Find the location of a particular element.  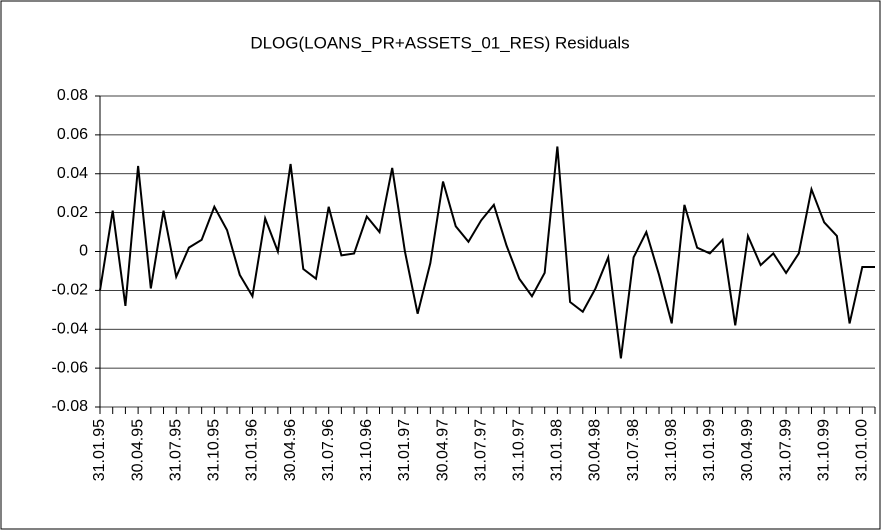

chart-title: DLOG(LOANS_PR+ASSETS_01_RES) Residuals is located at coordinates (439, 42).